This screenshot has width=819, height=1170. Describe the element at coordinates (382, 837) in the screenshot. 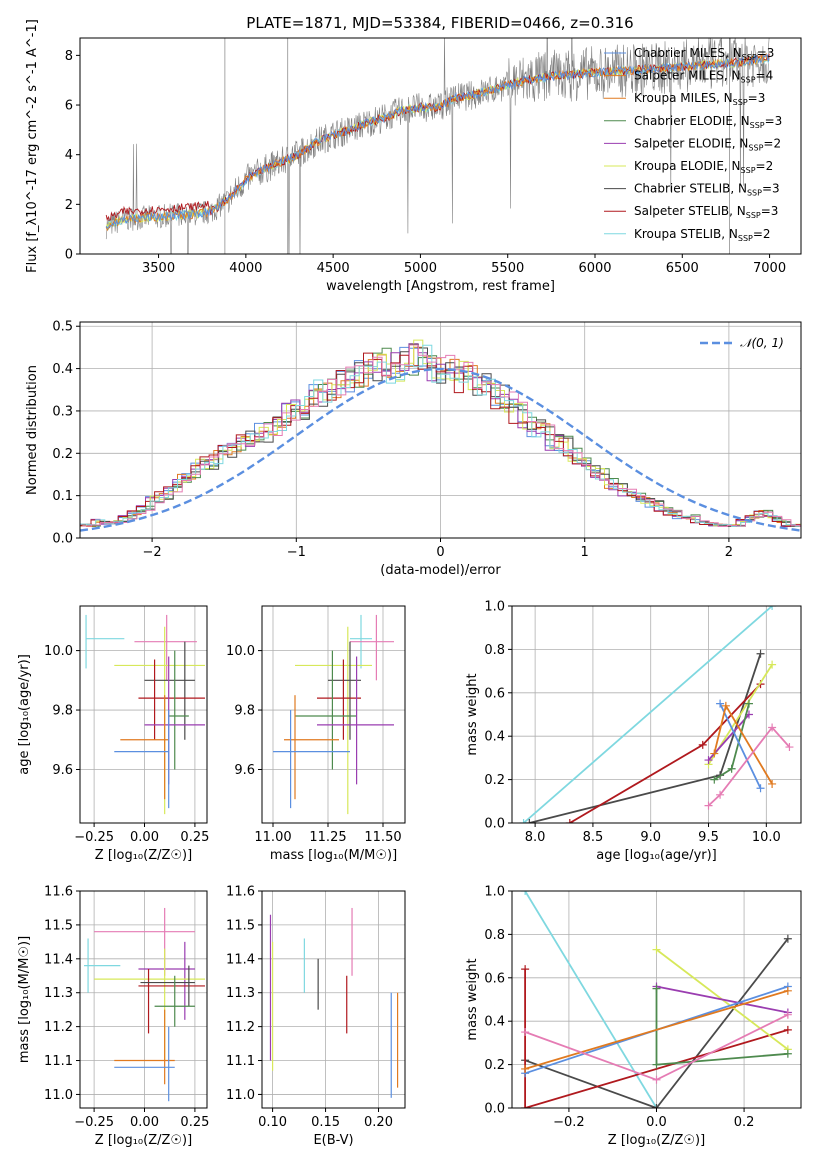

I see `x-tick-label: 11.50` at that location.